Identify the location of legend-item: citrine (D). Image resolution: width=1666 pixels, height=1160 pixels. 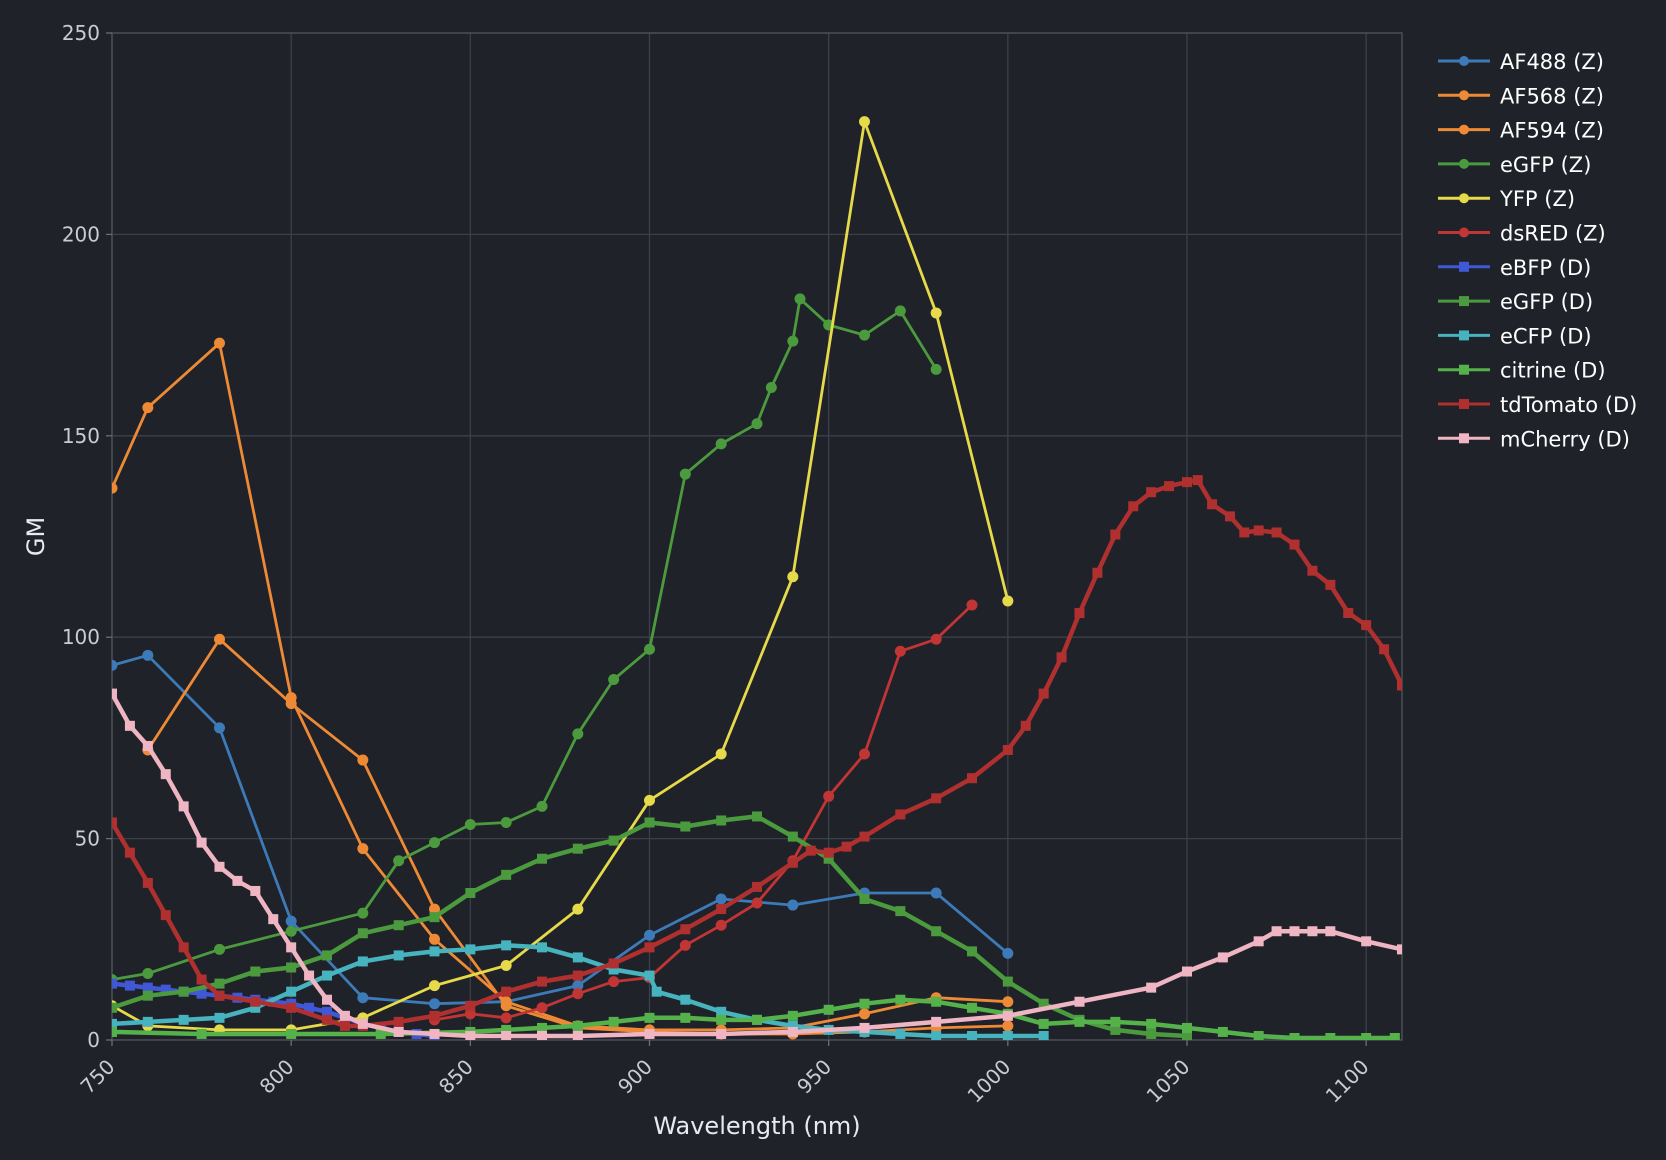
(1522, 371).